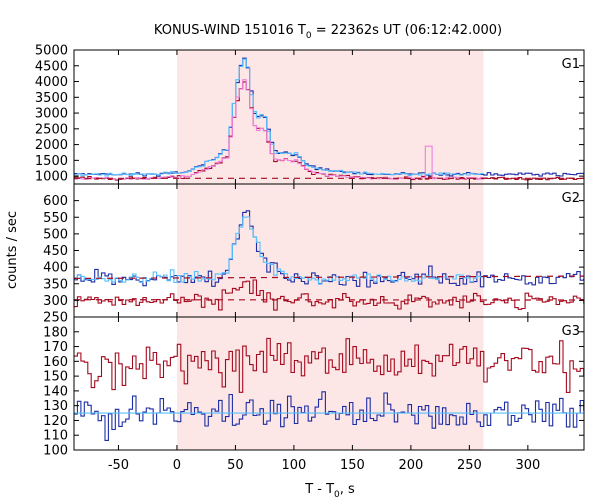  Describe the element at coordinates (55, 451) in the screenshot. I see `y-tick-label: 100` at that location.